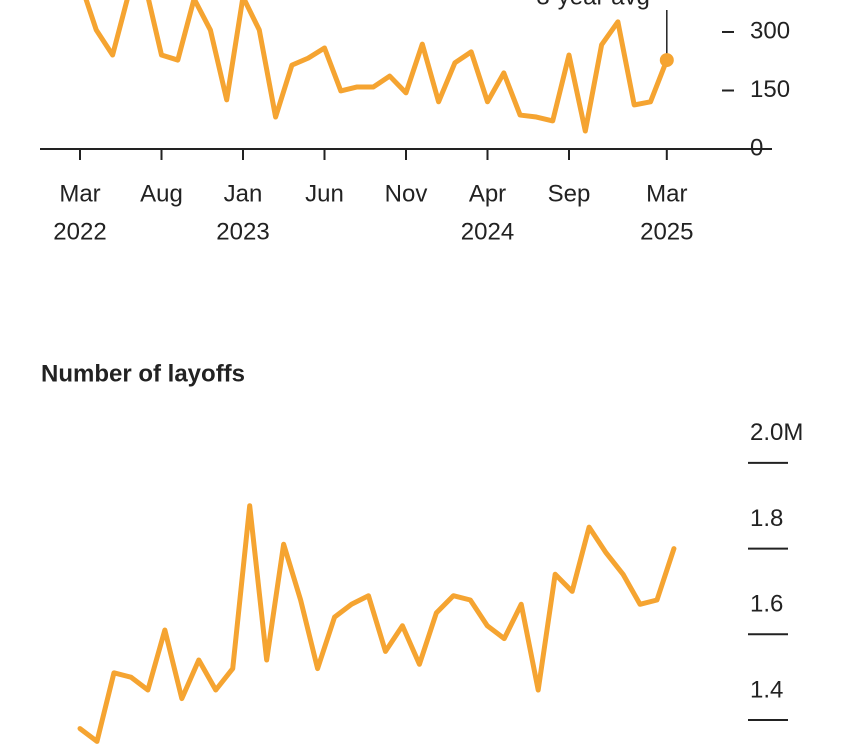  I want to click on y-tick-label: 1.4, so click(766, 689).